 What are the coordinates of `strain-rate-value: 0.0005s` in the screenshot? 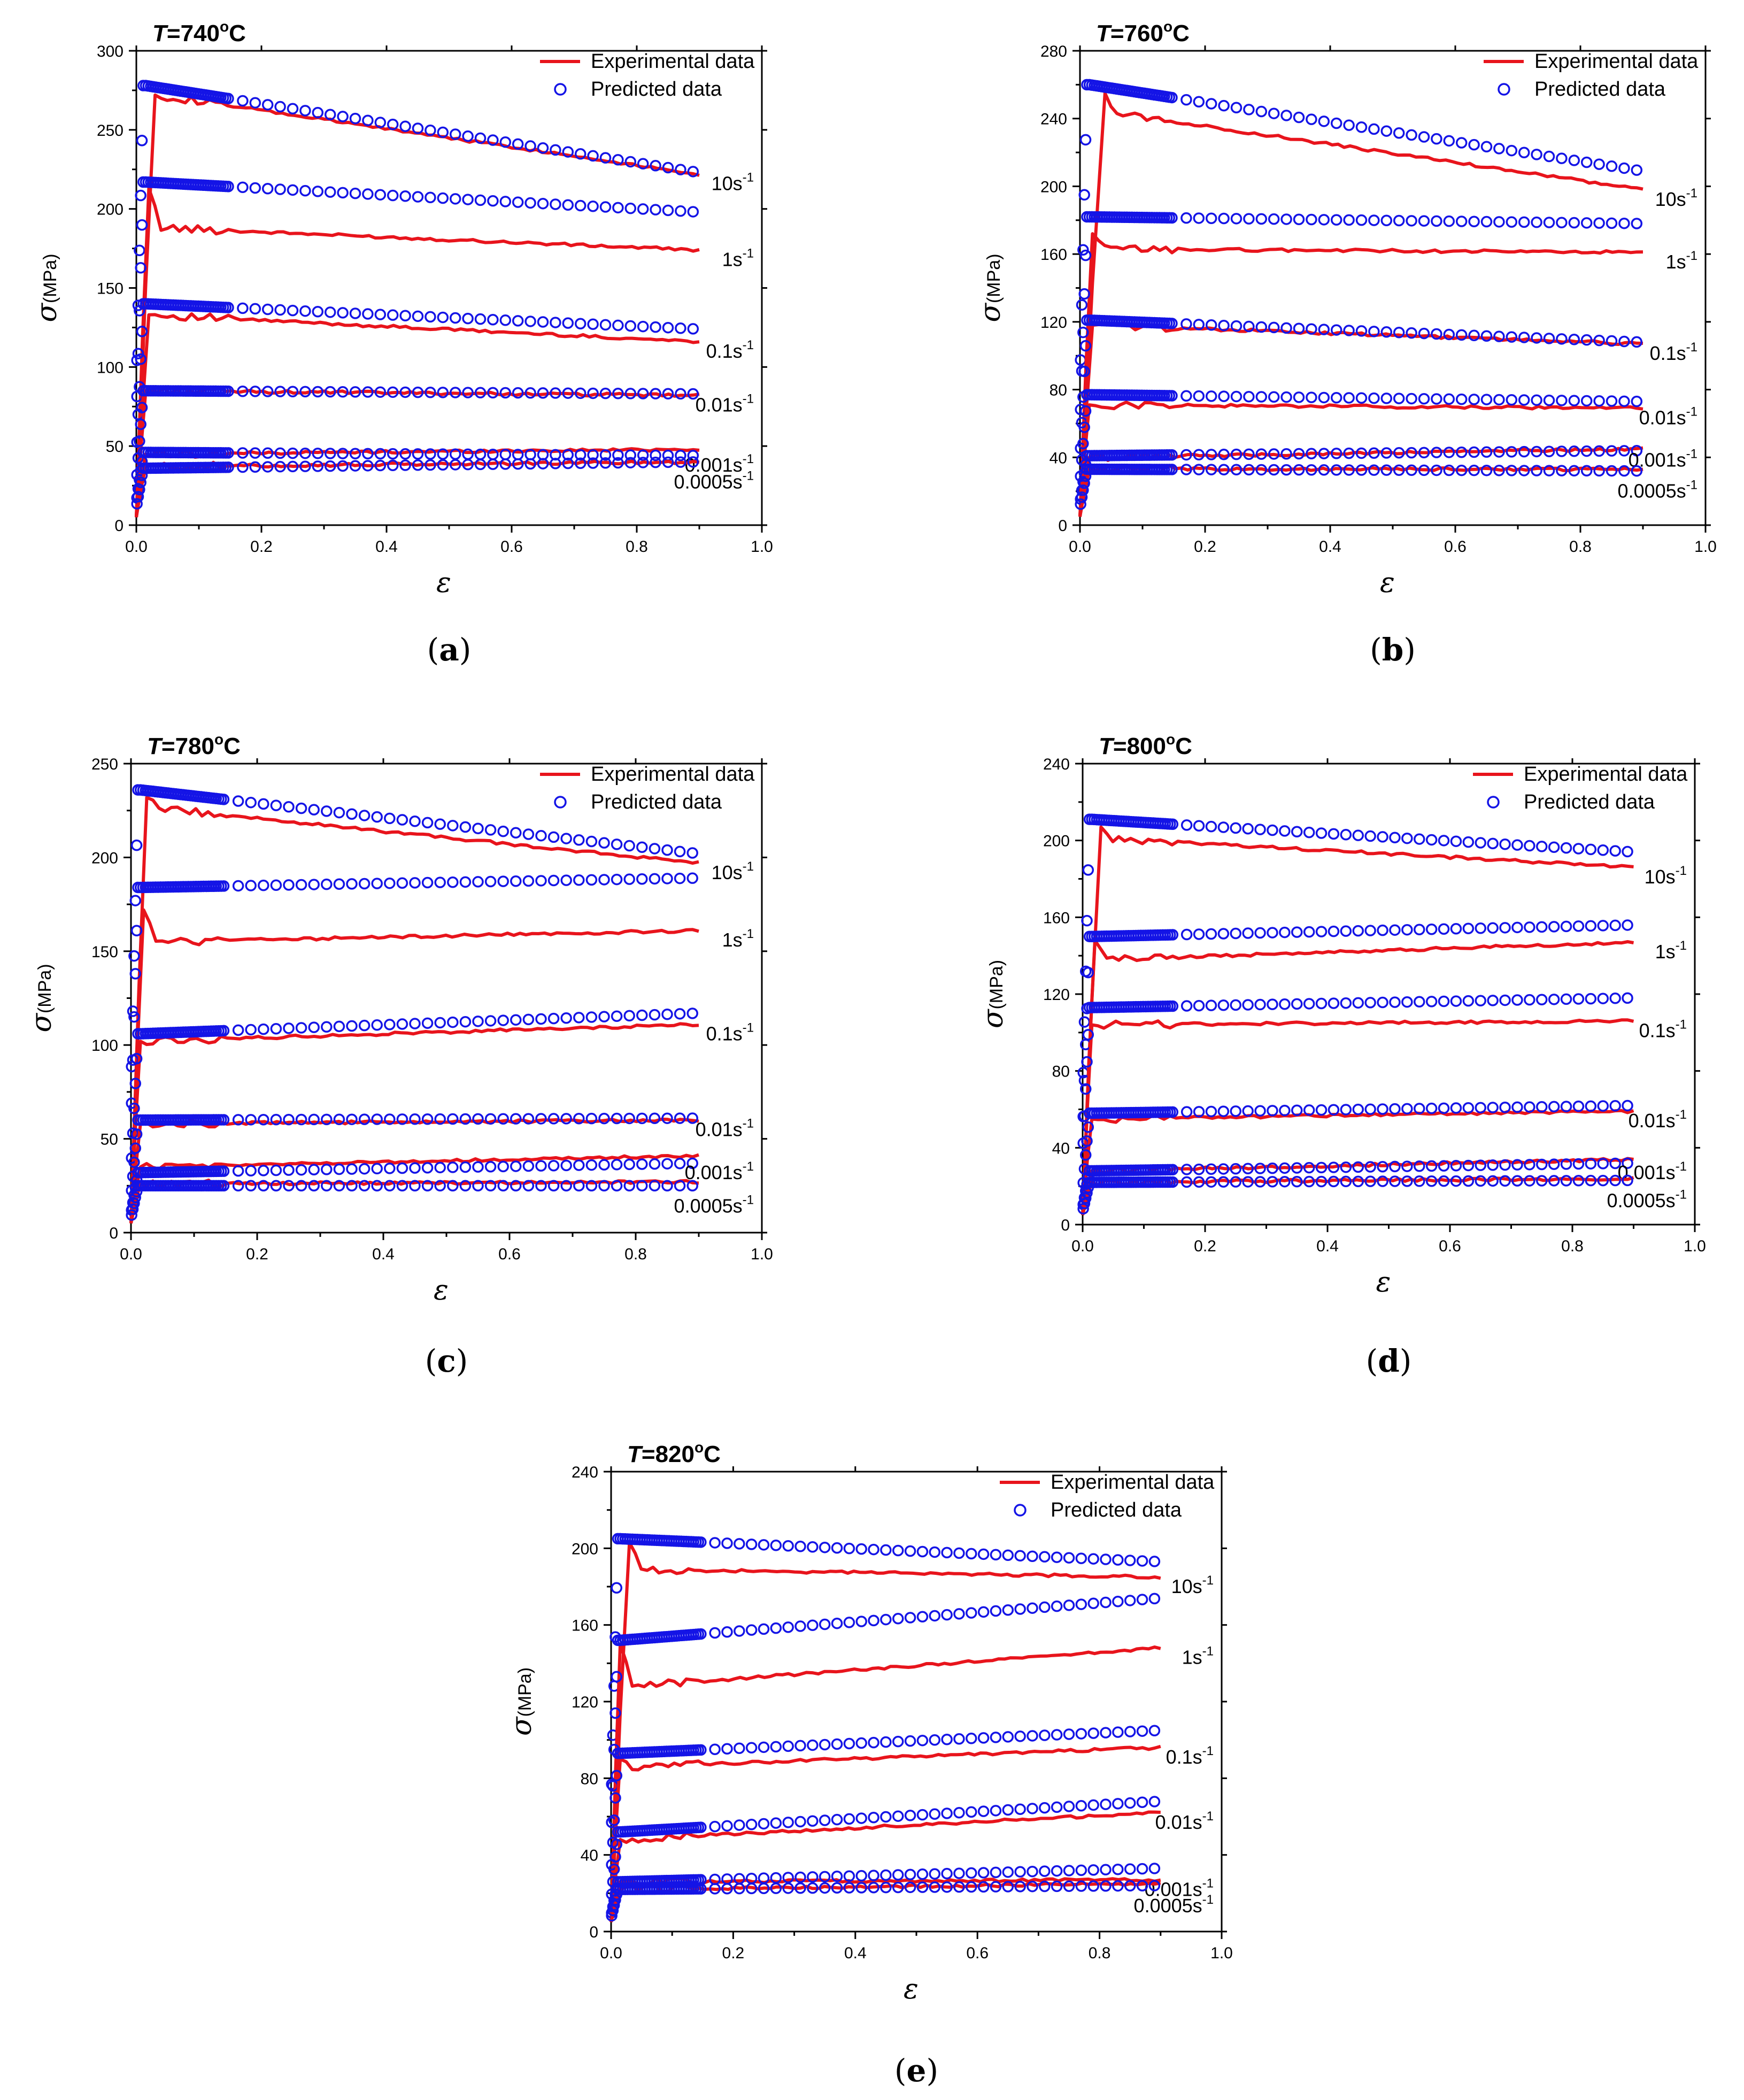 It's located at (1652, 491).